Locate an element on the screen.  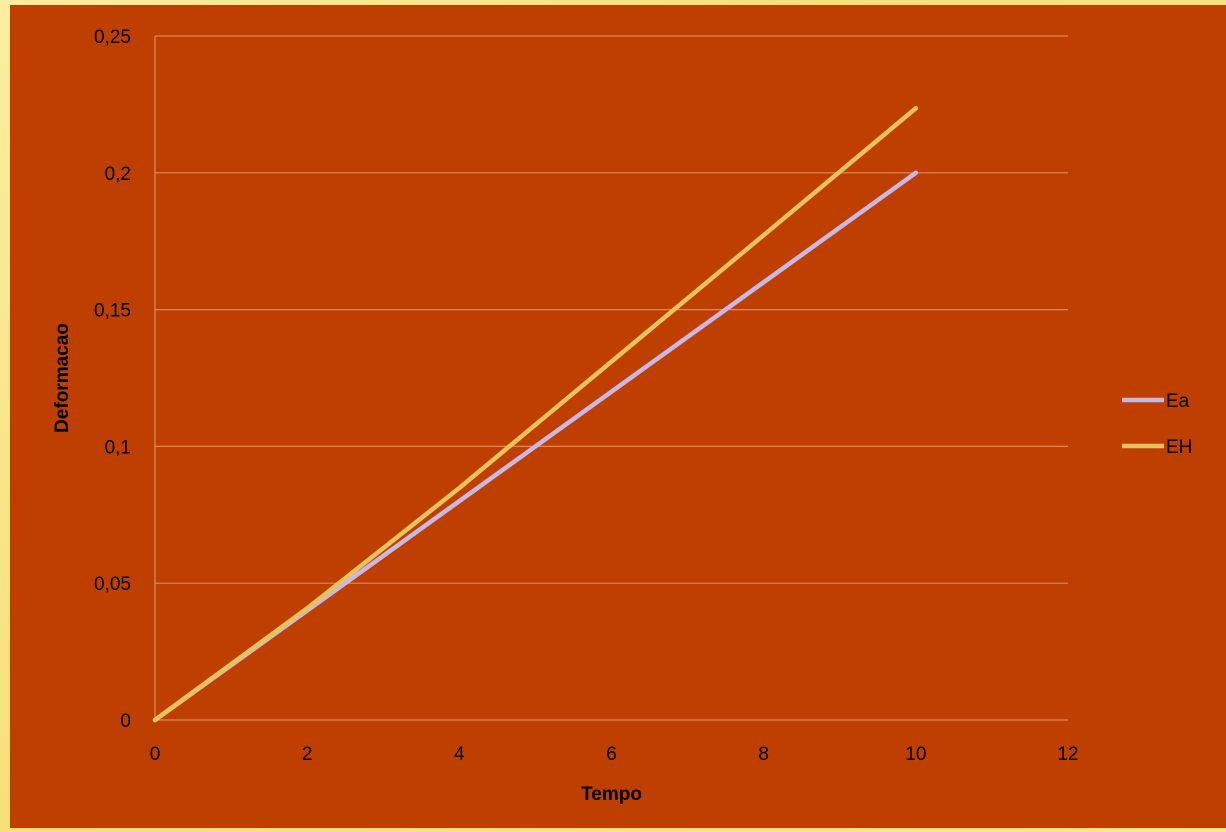
x-tick-label: 0 is located at coordinates (155, 754).